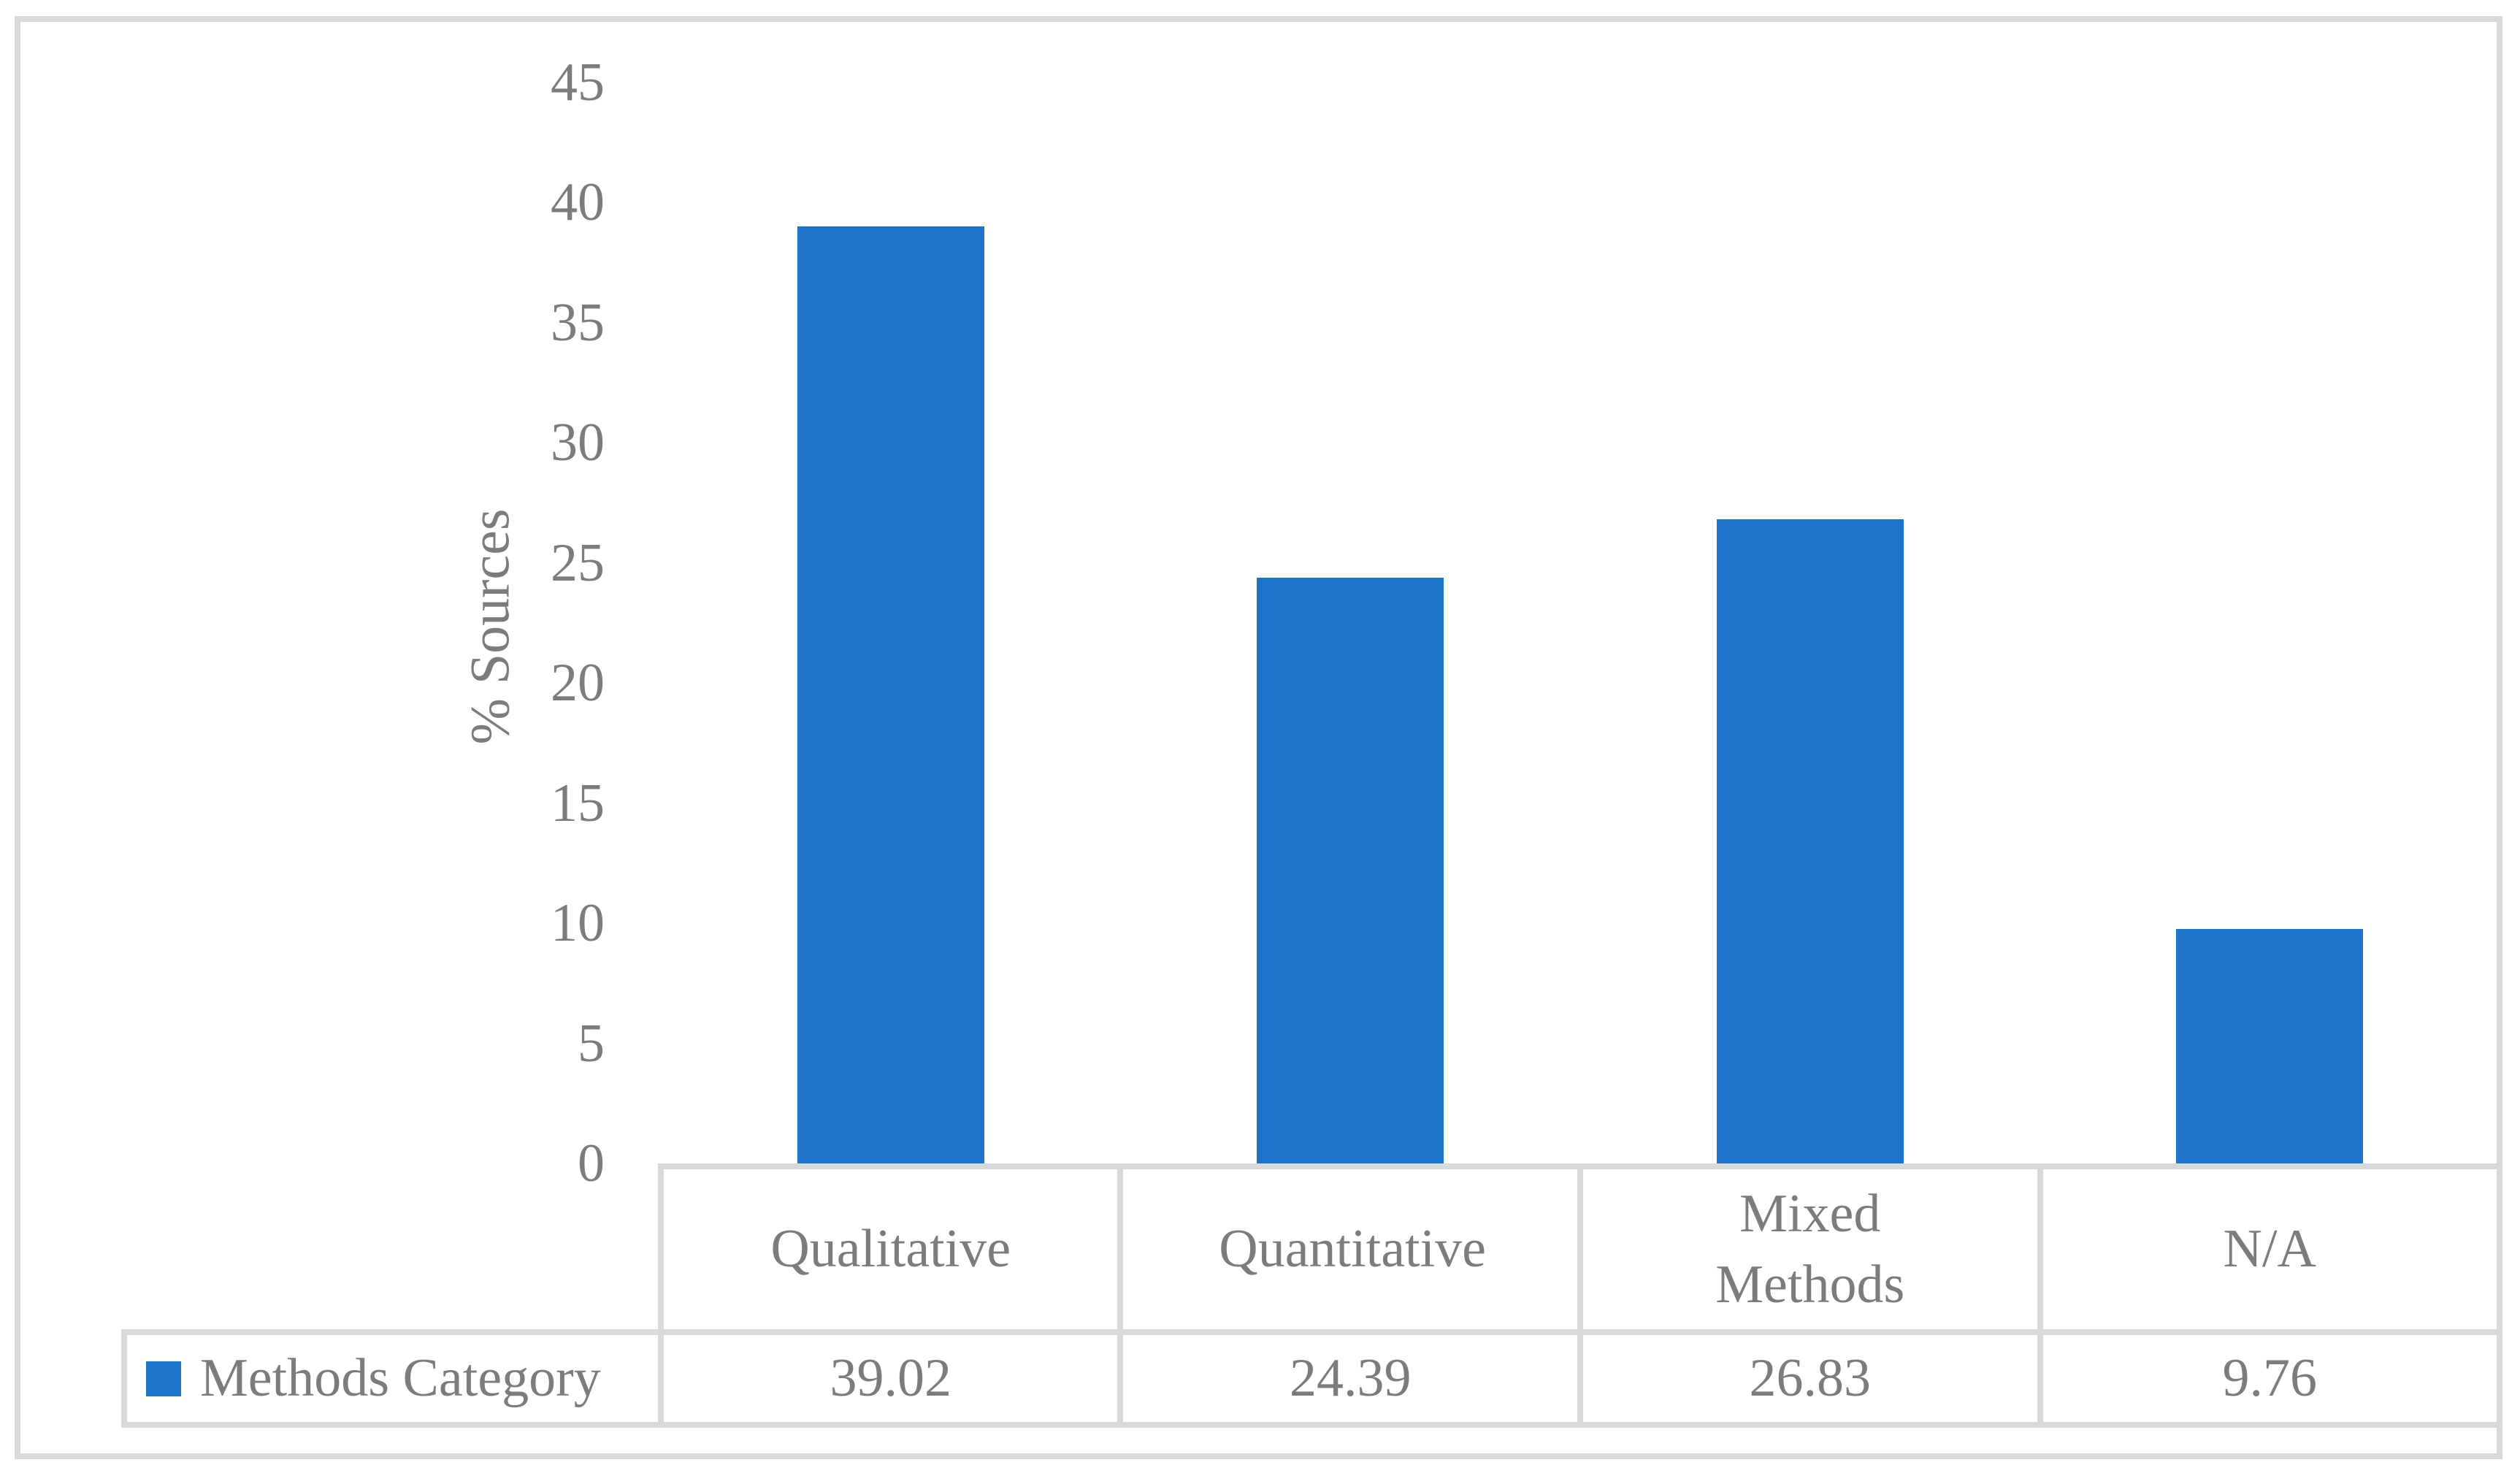 The image size is (2520, 1476). I want to click on table-vline-col1, so click(1120, 1295).